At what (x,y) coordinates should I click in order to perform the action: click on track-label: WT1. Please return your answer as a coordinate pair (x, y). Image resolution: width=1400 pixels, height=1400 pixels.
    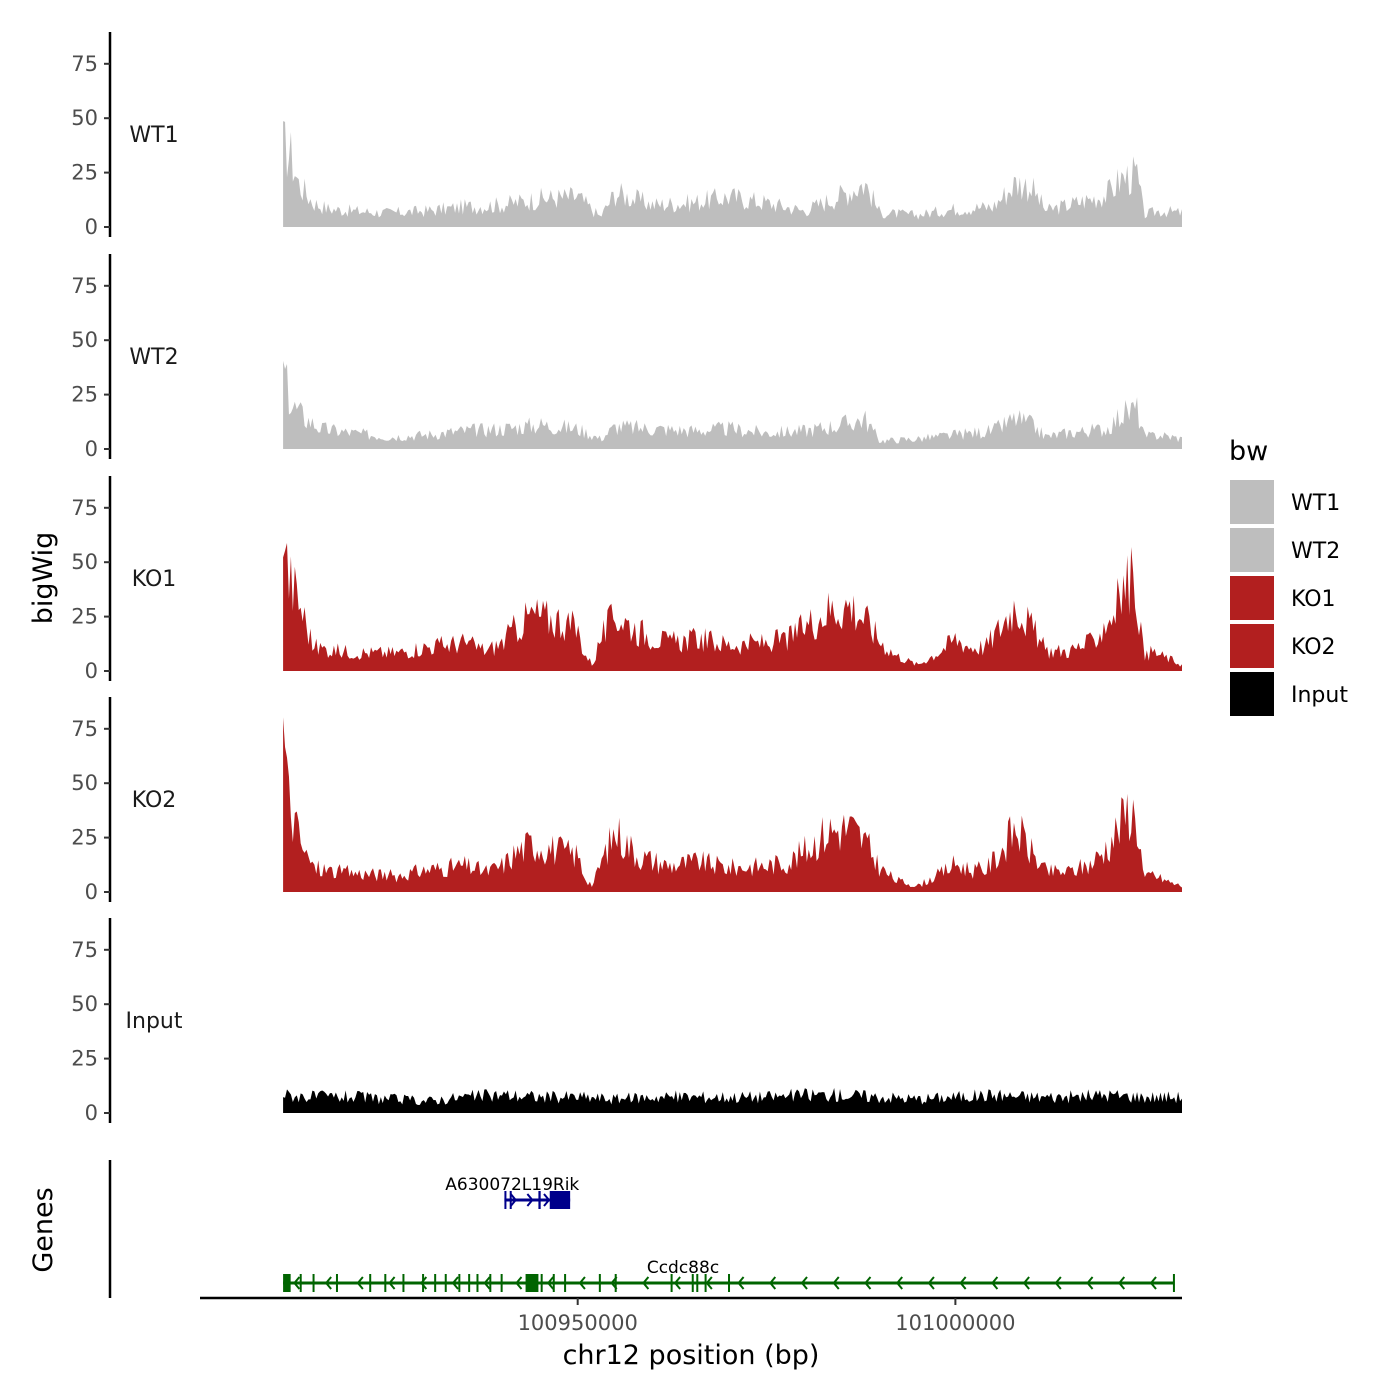
    Looking at the image, I should click on (153, 135).